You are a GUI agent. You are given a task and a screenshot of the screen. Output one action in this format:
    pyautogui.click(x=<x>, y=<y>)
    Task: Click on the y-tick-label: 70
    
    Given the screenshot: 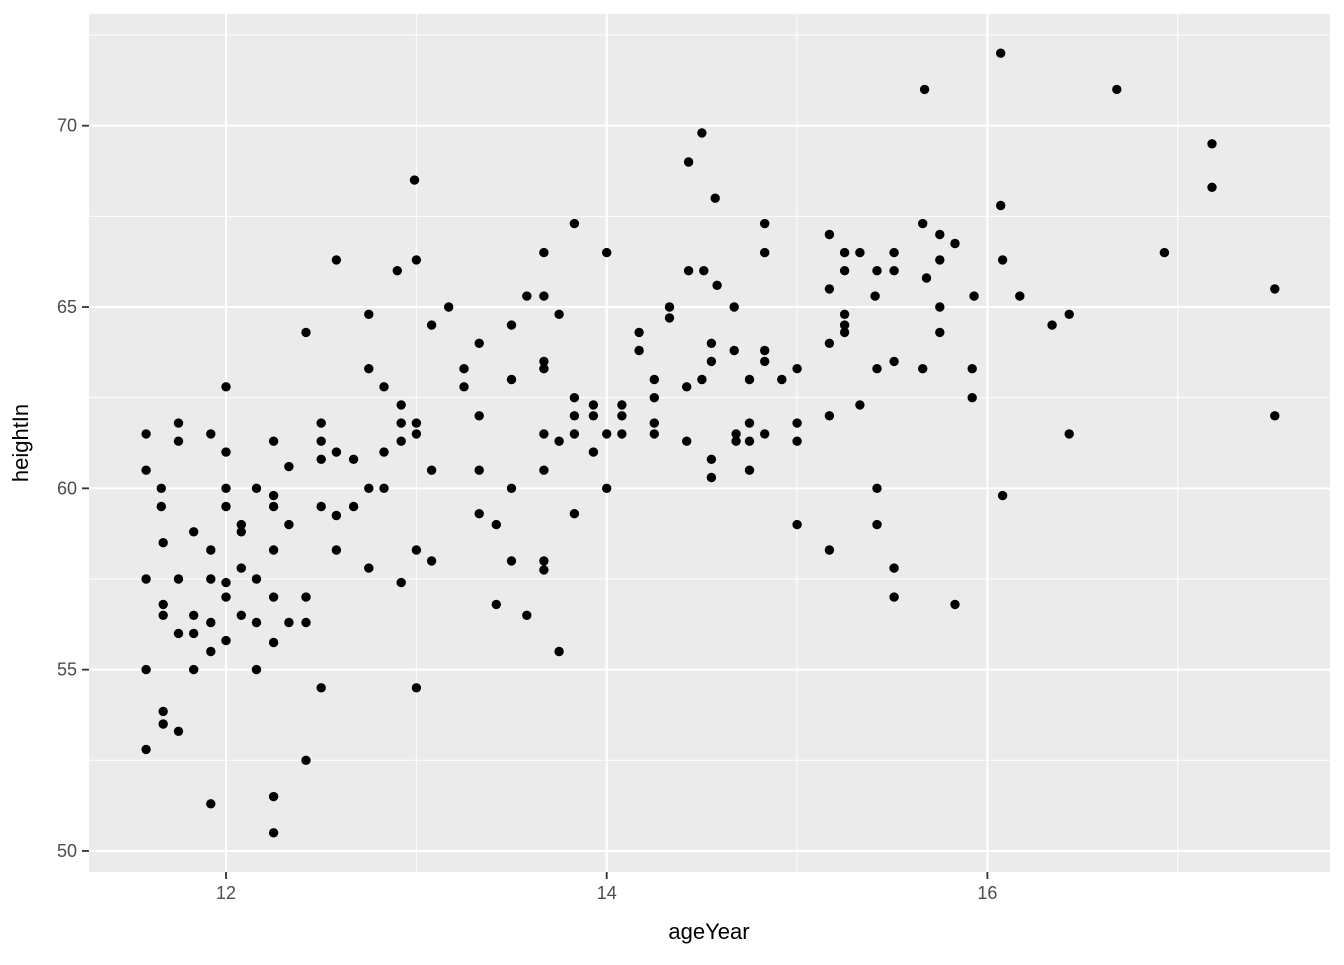 What is the action you would take?
    pyautogui.click(x=67, y=126)
    